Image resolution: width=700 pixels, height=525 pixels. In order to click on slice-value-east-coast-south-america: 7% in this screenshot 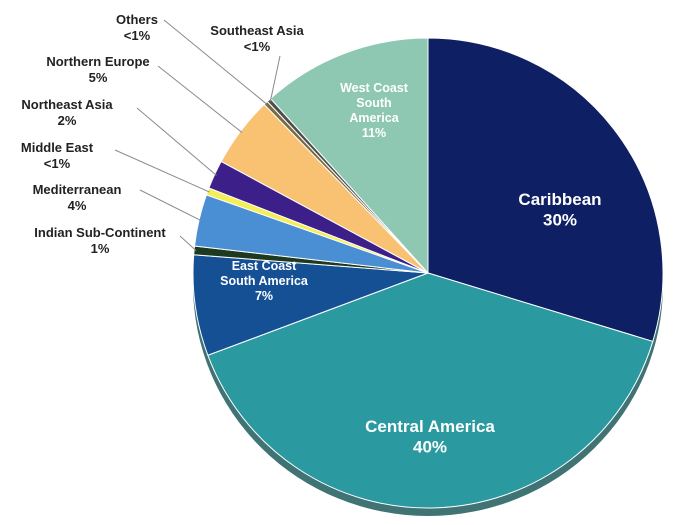, I will do `click(264, 296)`.